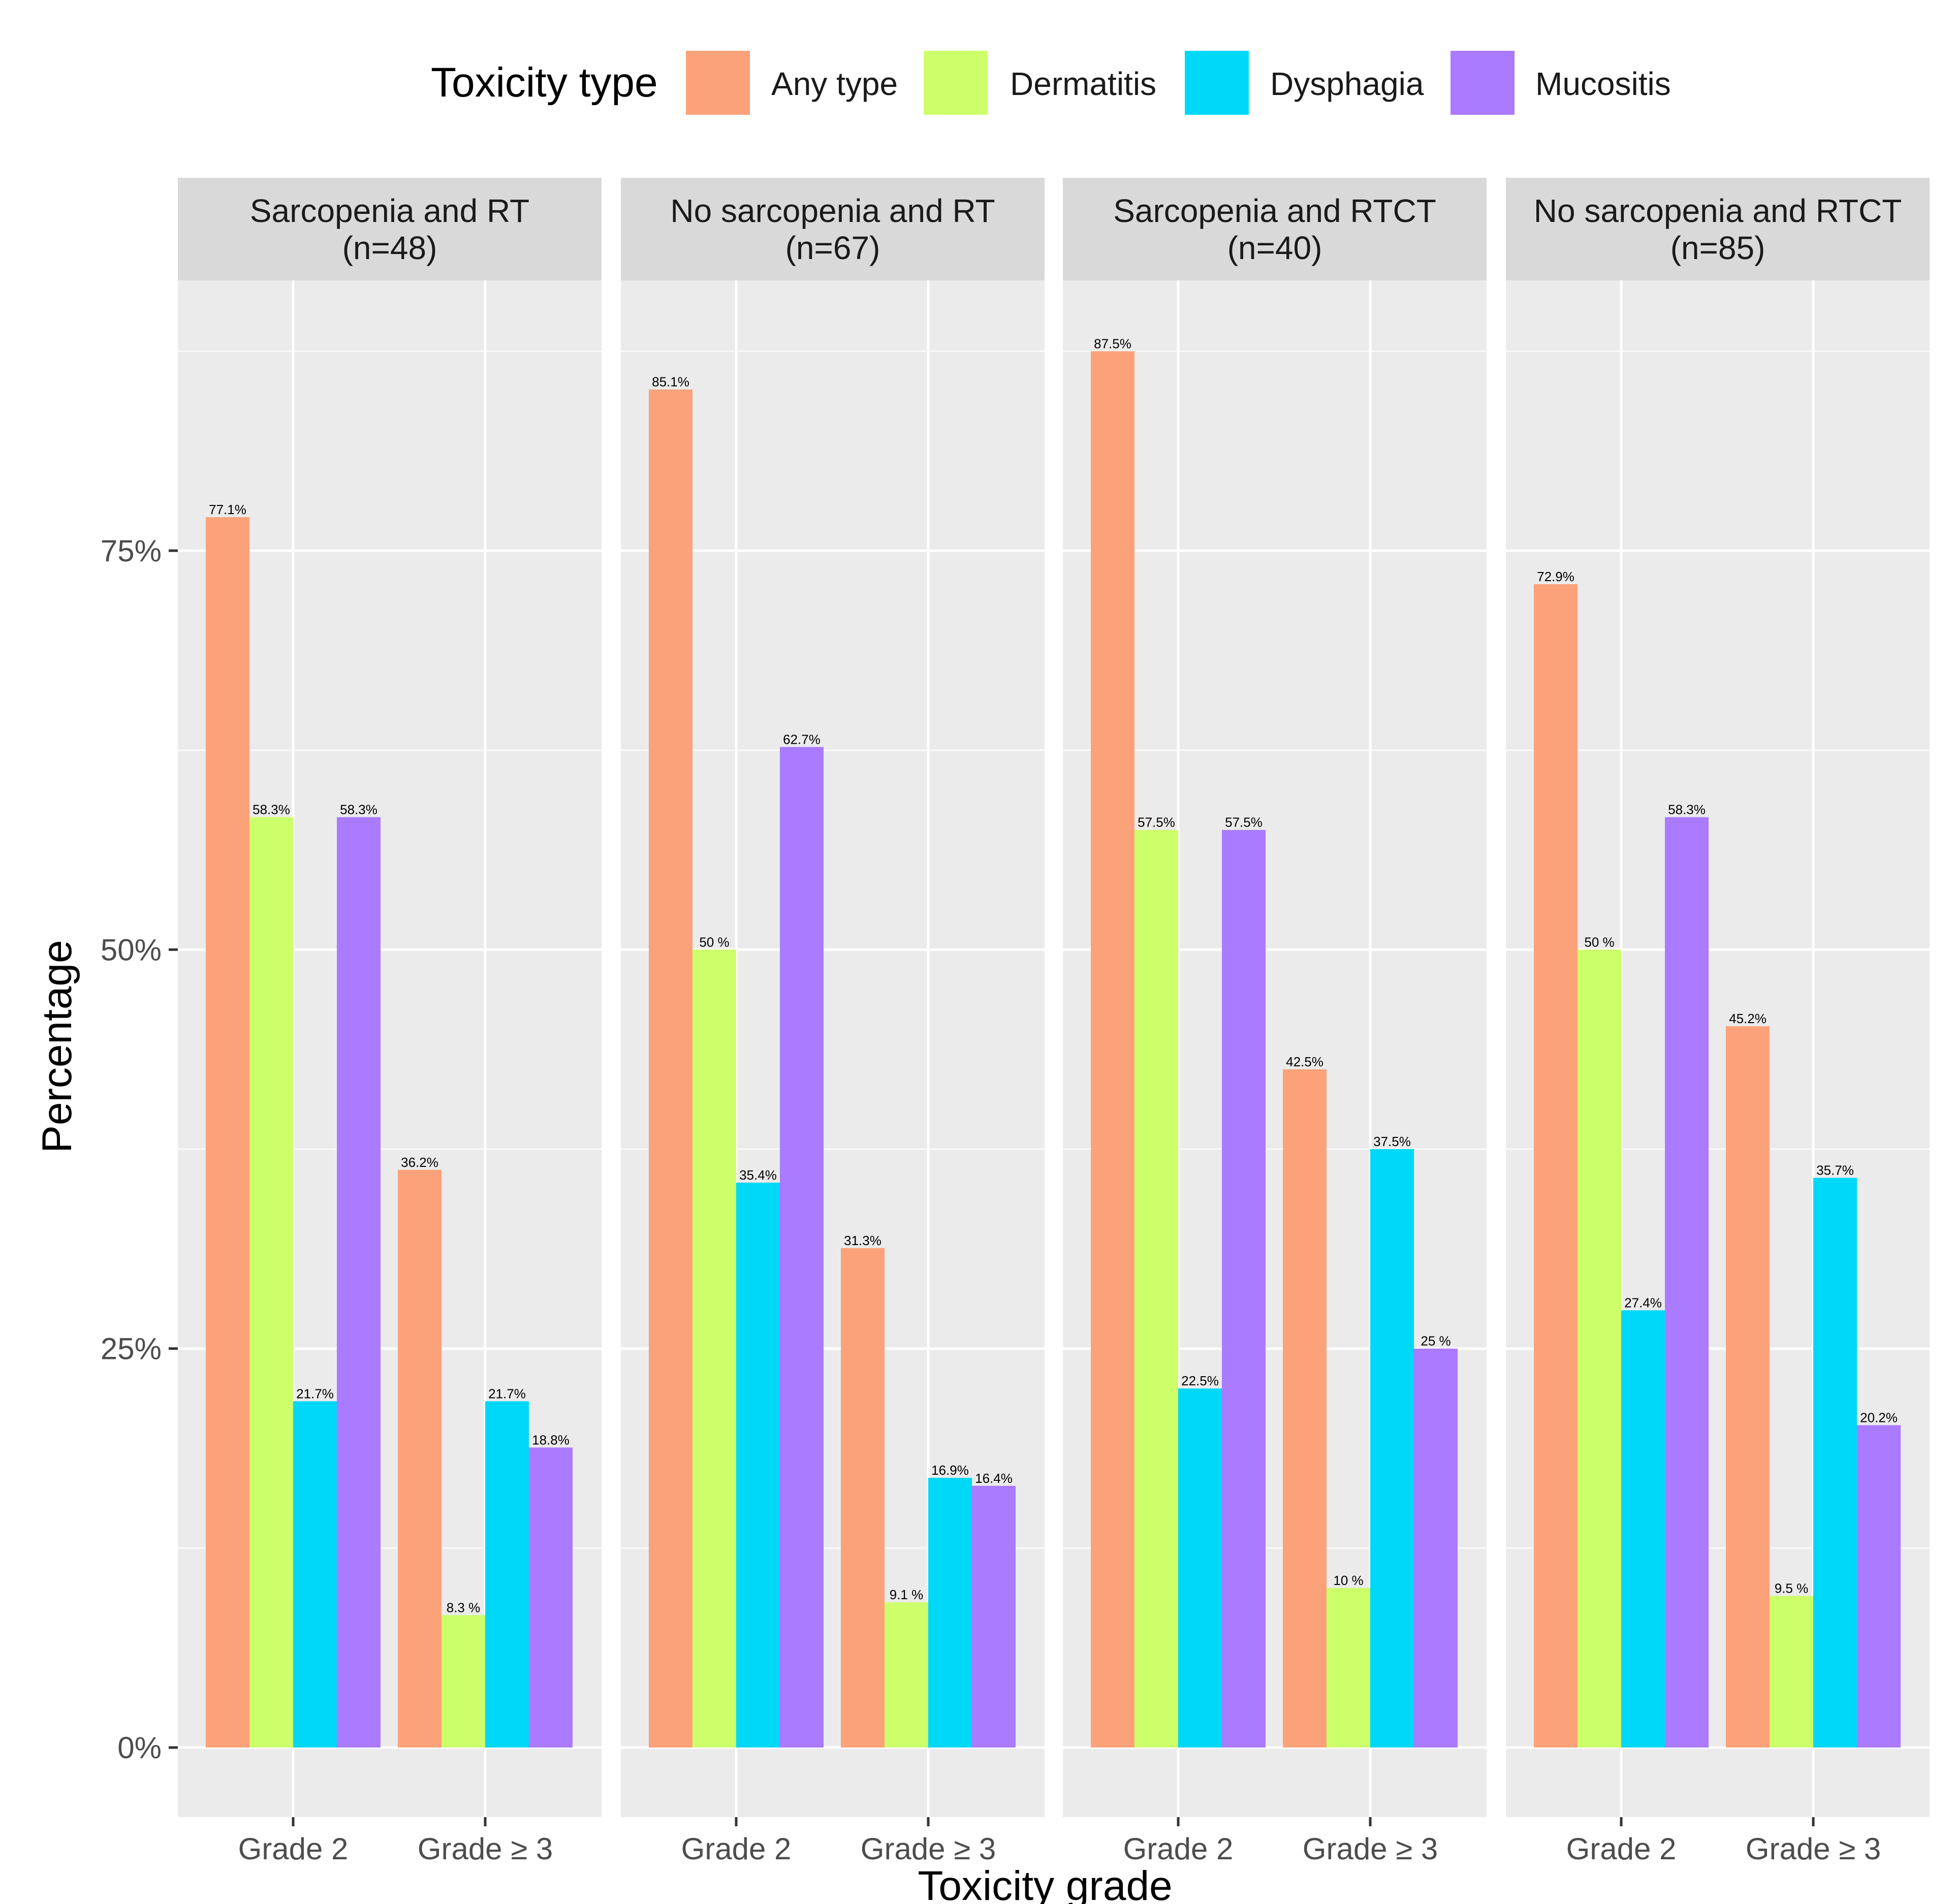 The width and height of the screenshot is (1954, 1904). I want to click on facet-sample-size: (n=48), so click(390, 248).